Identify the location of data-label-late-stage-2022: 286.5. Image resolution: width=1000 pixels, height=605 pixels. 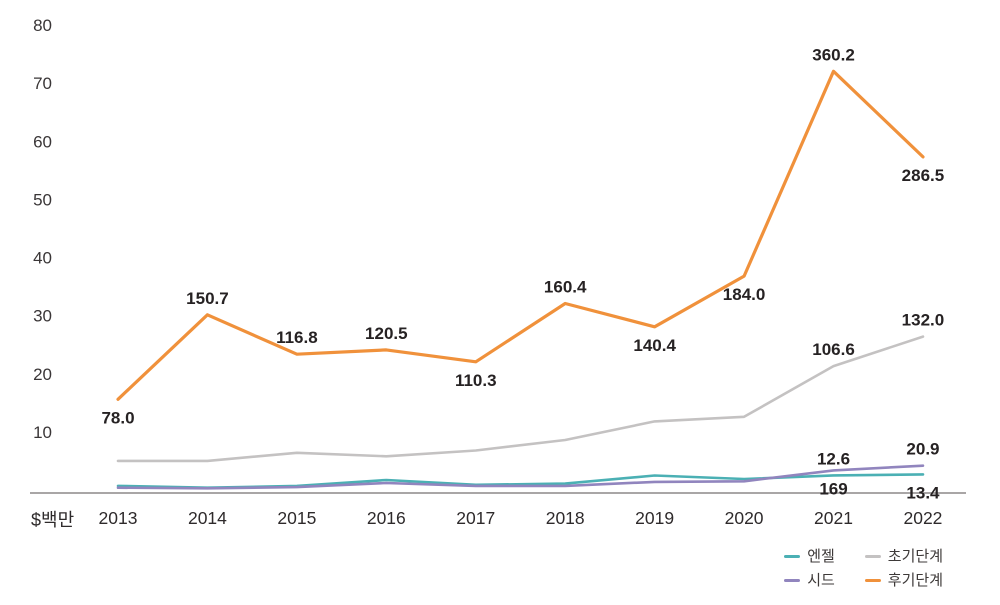
(923, 175).